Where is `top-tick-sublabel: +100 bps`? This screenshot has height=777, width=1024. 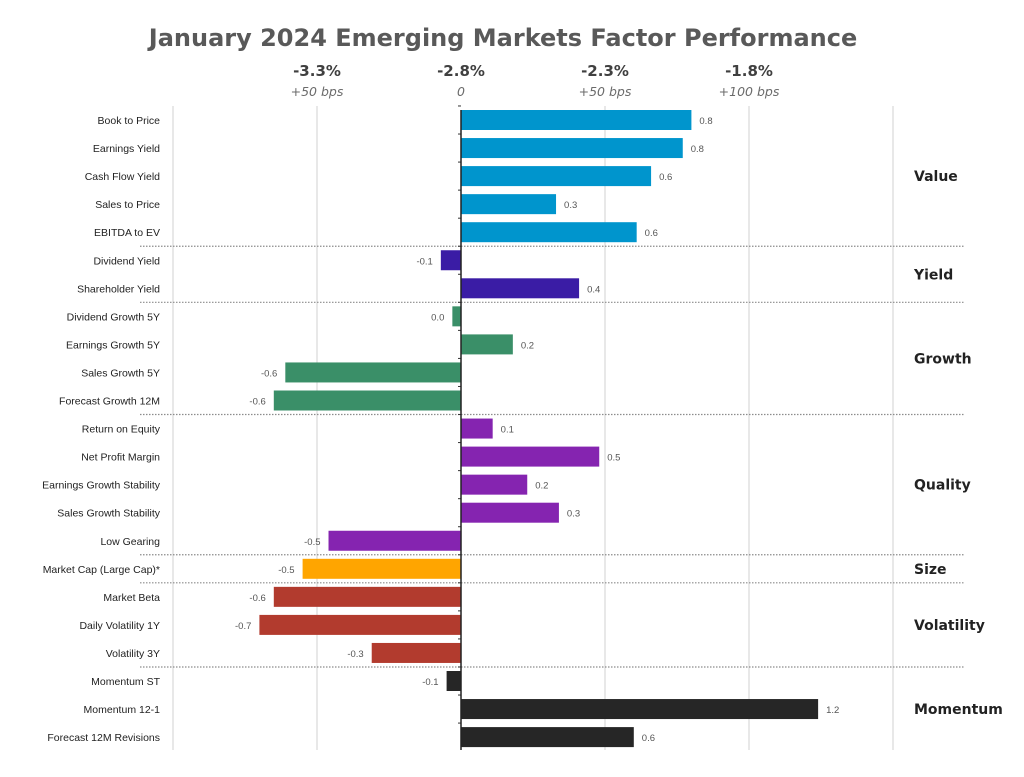 top-tick-sublabel: +100 bps is located at coordinates (749, 91).